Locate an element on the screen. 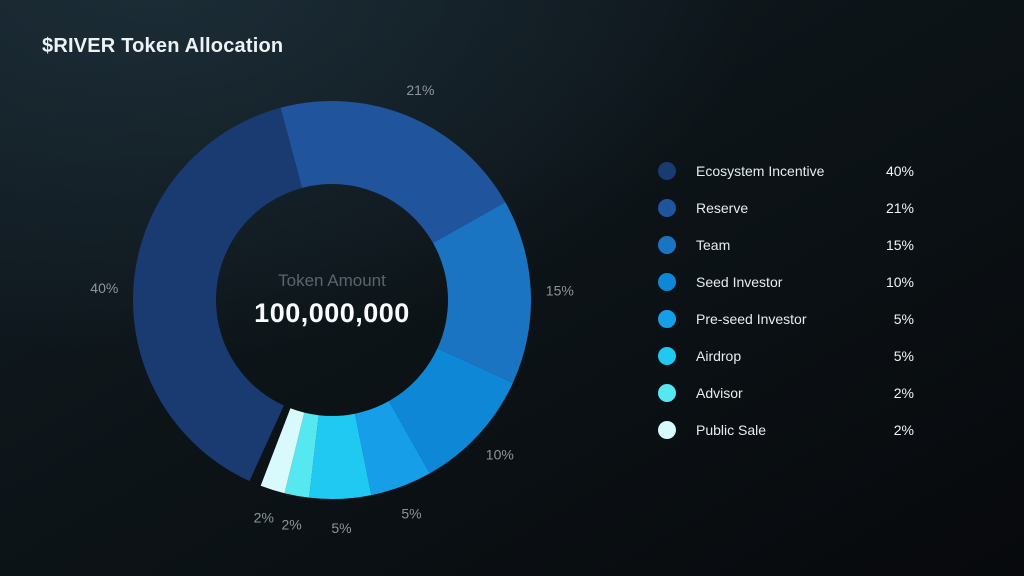 This screenshot has width=1024, height=576. page-title: $RIVER Token Allocation is located at coordinates (163, 46).